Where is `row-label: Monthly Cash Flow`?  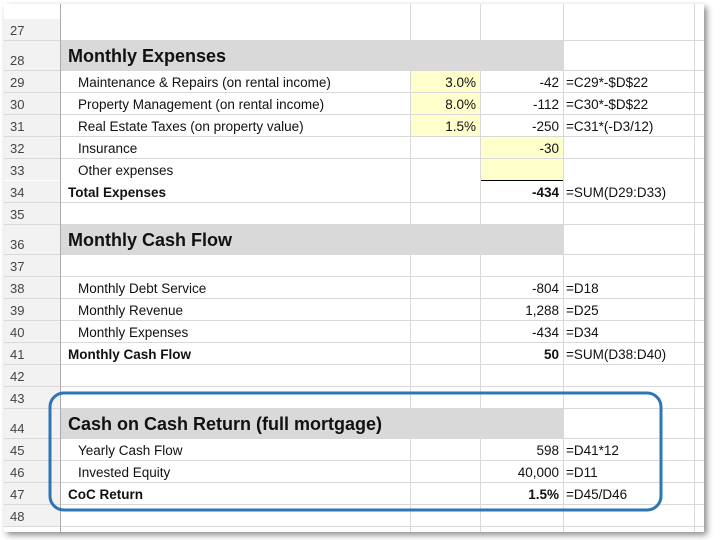 row-label: Monthly Cash Flow is located at coordinates (129, 354).